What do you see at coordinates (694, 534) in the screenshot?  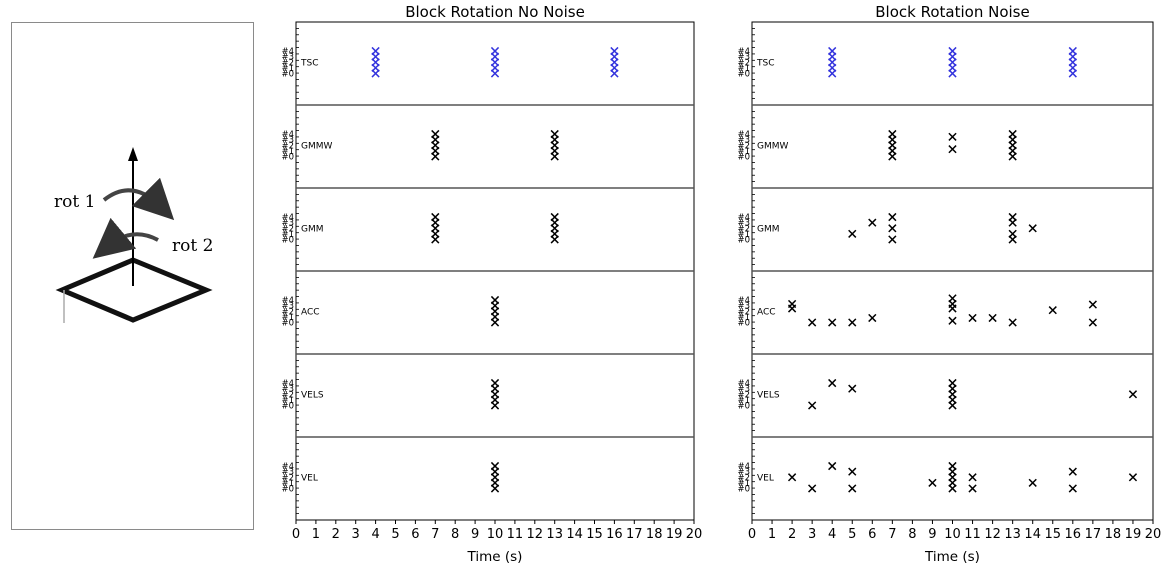 I see `x-tick-label: 20` at bounding box center [694, 534].